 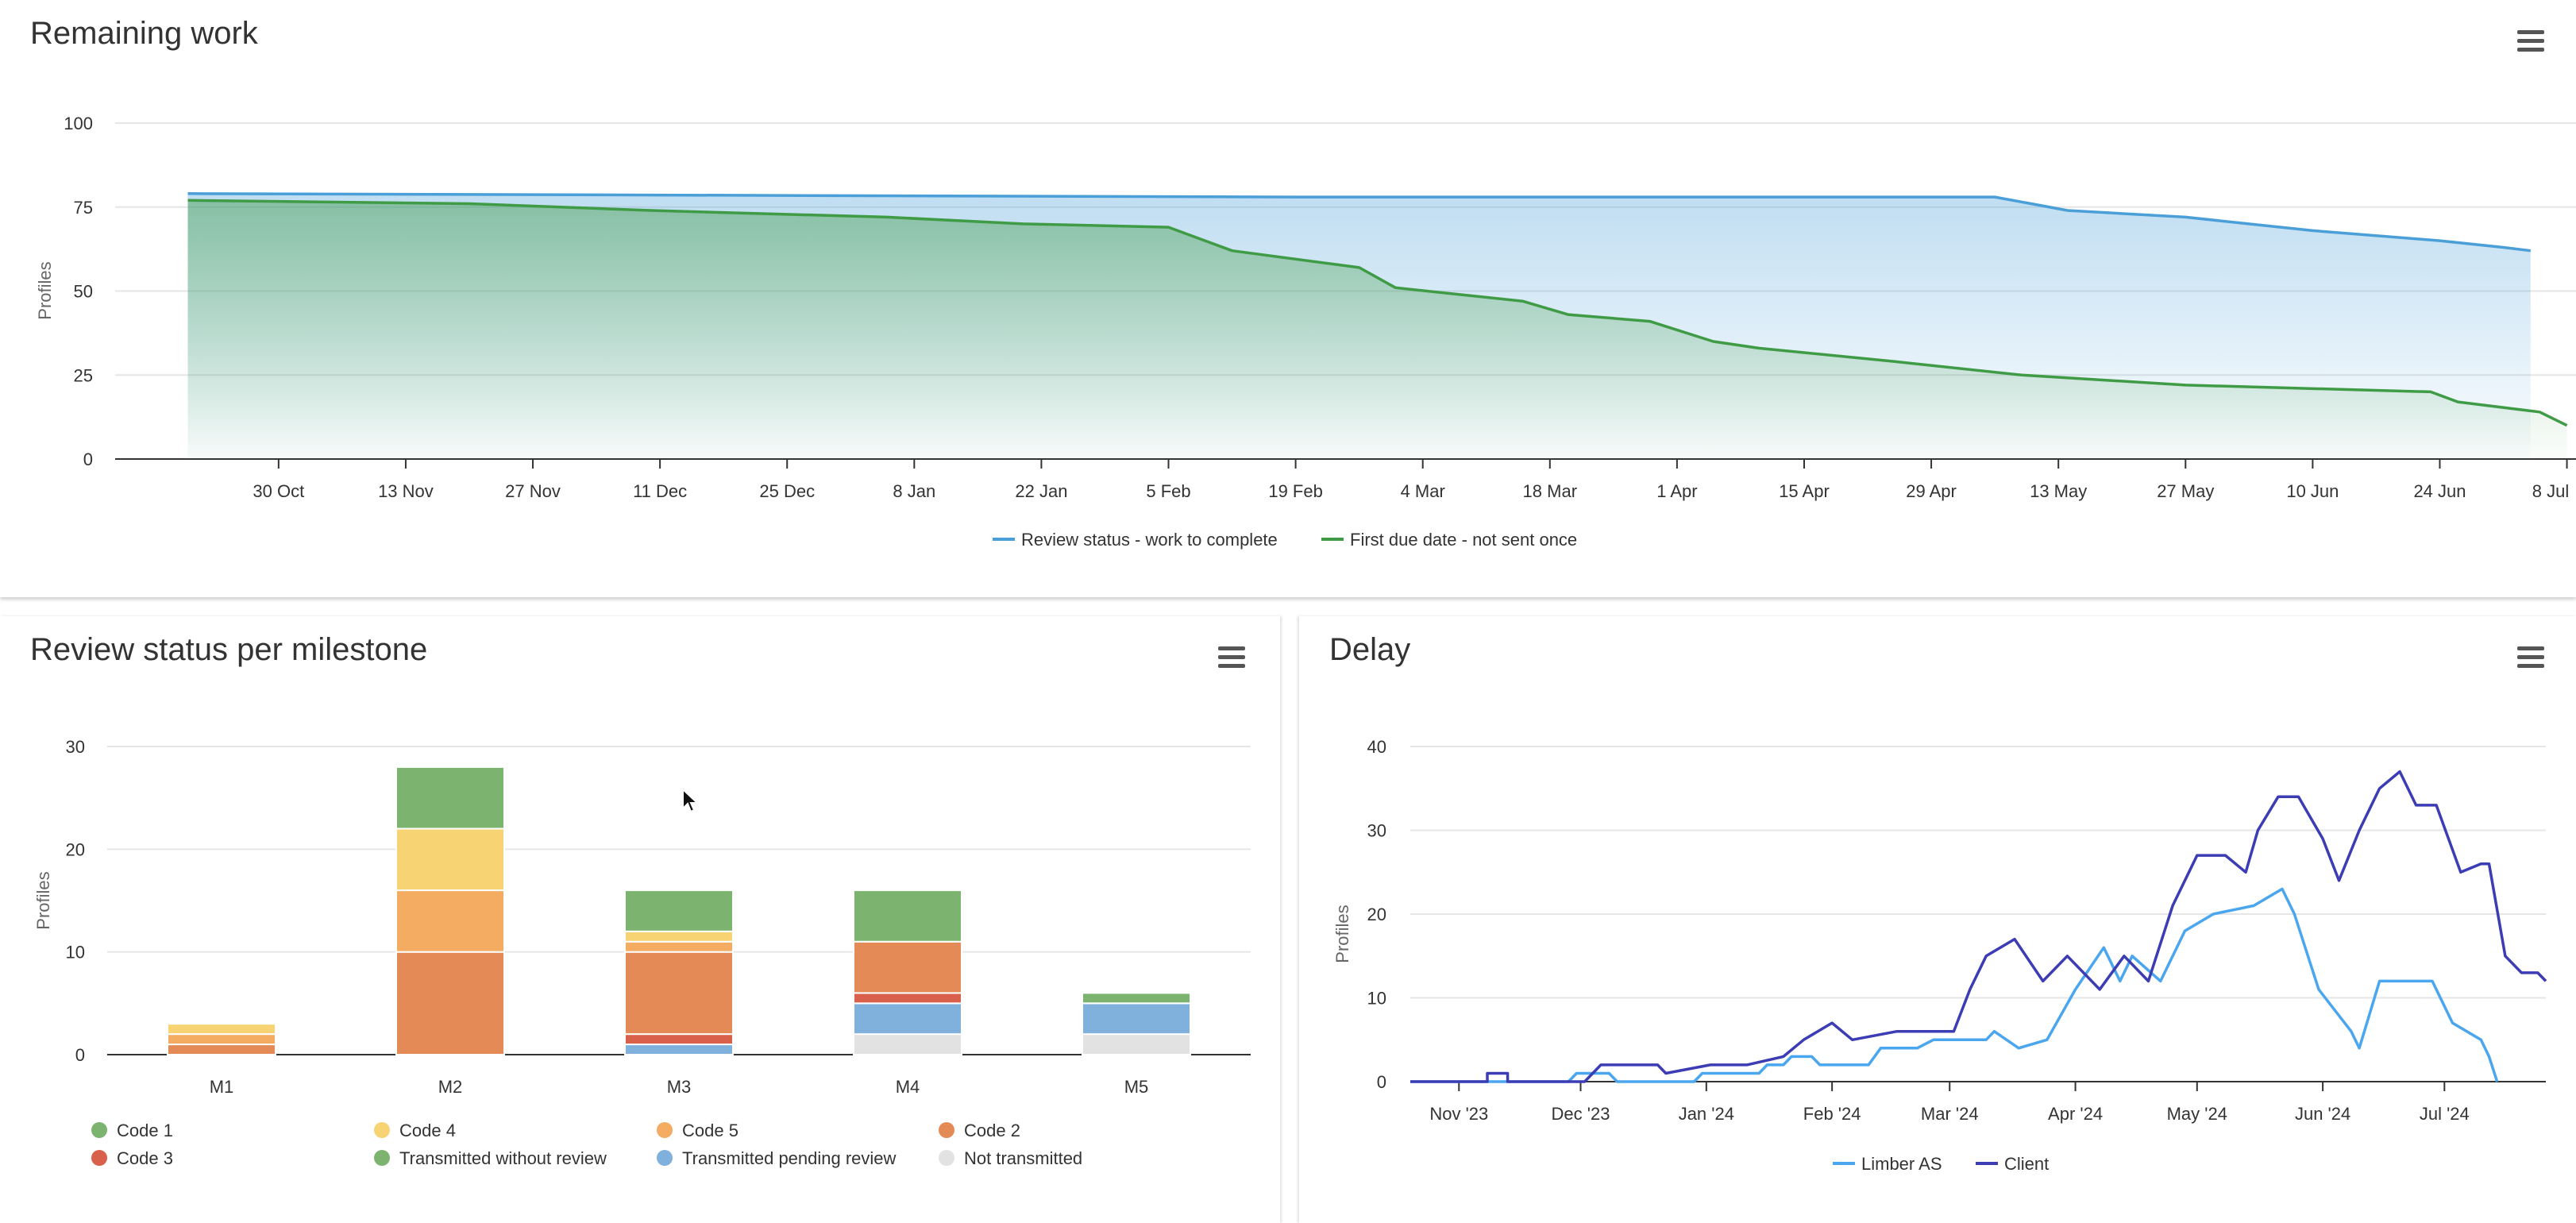 What do you see at coordinates (503, 1158) in the screenshot?
I see `legend-label: Transmitted without review` at bounding box center [503, 1158].